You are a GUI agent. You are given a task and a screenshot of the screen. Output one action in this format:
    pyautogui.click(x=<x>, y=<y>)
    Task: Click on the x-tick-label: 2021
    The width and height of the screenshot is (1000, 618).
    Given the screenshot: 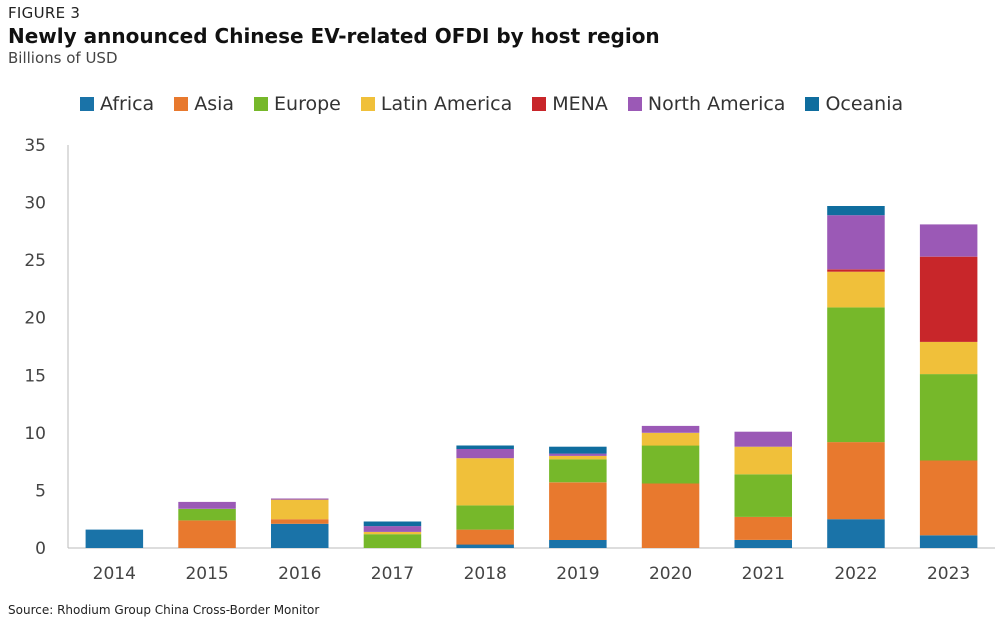 What is the action you would take?
    pyautogui.click(x=763, y=574)
    